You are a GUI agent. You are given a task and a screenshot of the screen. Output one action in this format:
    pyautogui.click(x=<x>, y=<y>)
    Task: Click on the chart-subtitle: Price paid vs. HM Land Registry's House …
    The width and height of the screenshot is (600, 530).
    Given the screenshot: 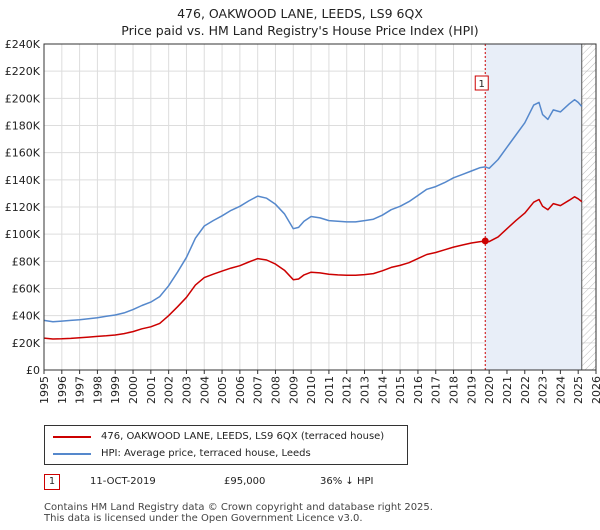 What is the action you would take?
    pyautogui.click(x=300, y=30)
    